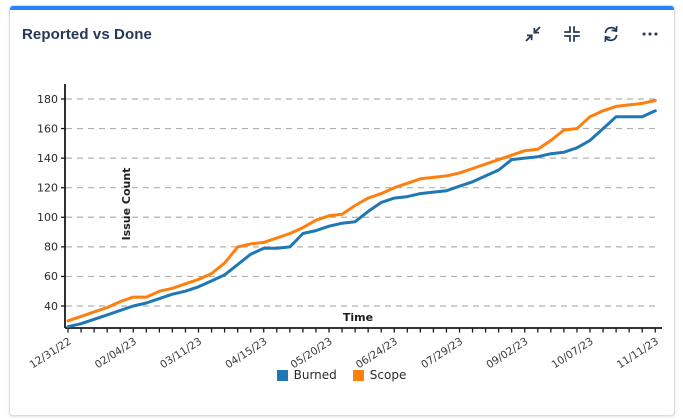  What do you see at coordinates (341, 26) in the screenshot?
I see `card-header: Reported vs Done` at bounding box center [341, 26].